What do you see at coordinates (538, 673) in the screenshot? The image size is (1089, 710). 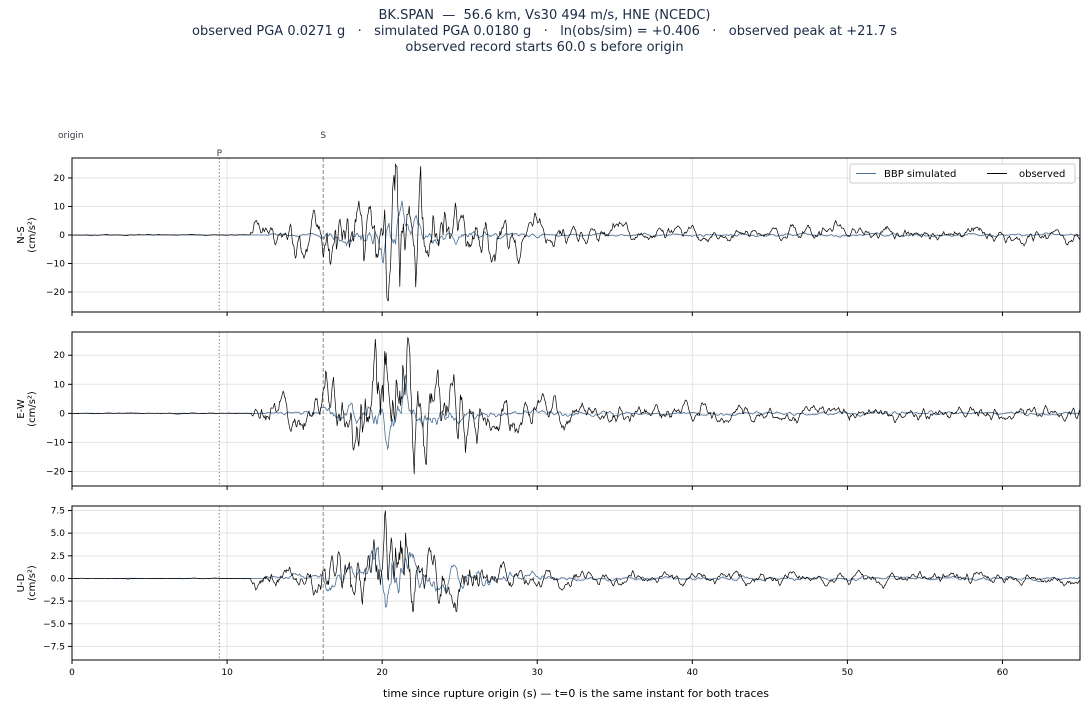 I see `x-tick-label: 30` at bounding box center [538, 673].